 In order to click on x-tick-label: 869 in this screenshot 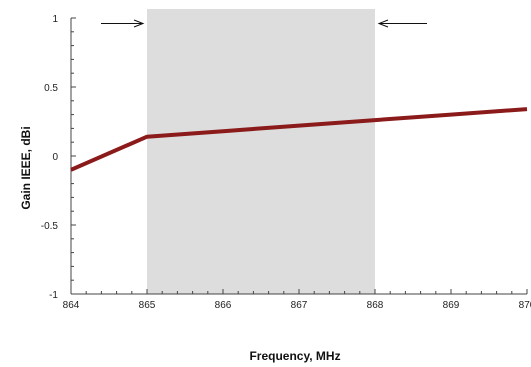, I will do `click(451, 305)`.